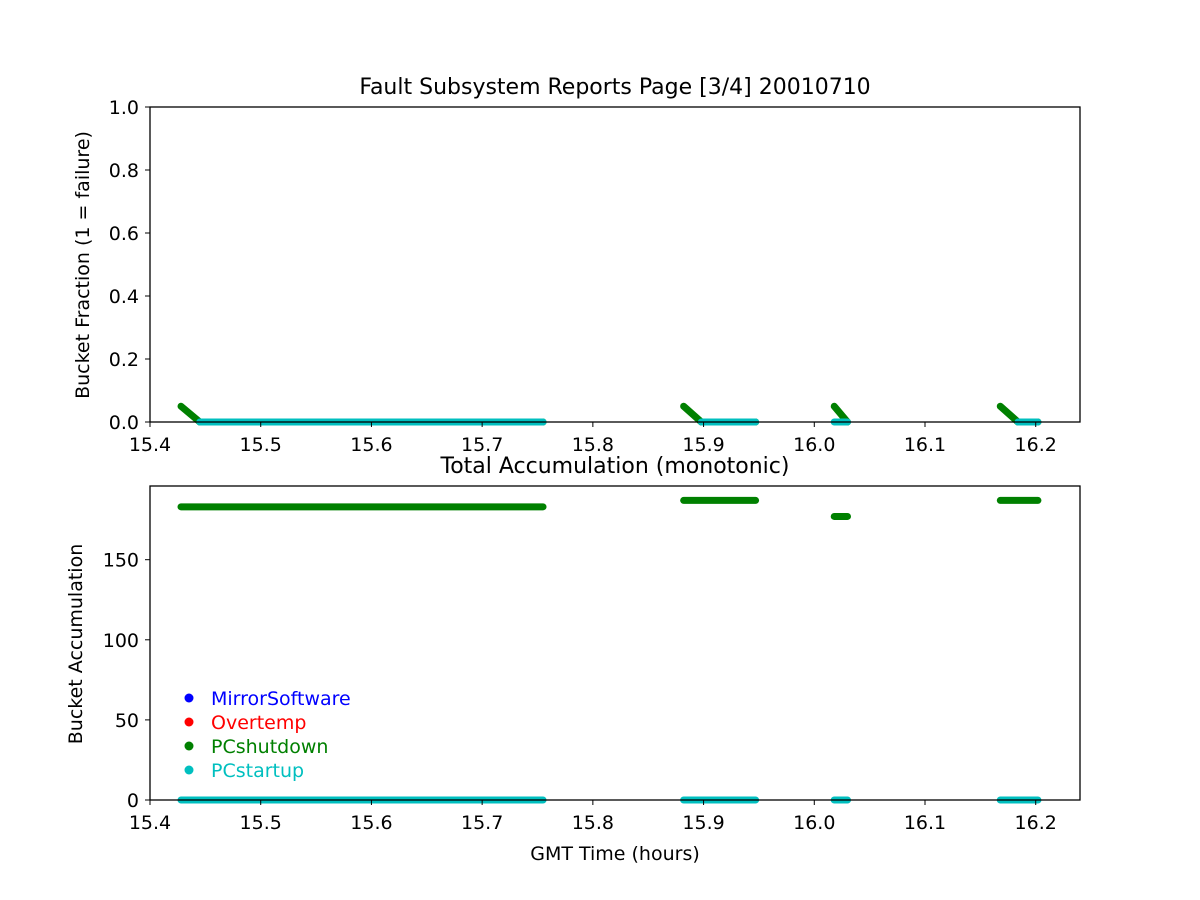 The height and width of the screenshot is (900, 1200). What do you see at coordinates (124, 360) in the screenshot?
I see `top-ytick-label-1: 0.2` at bounding box center [124, 360].